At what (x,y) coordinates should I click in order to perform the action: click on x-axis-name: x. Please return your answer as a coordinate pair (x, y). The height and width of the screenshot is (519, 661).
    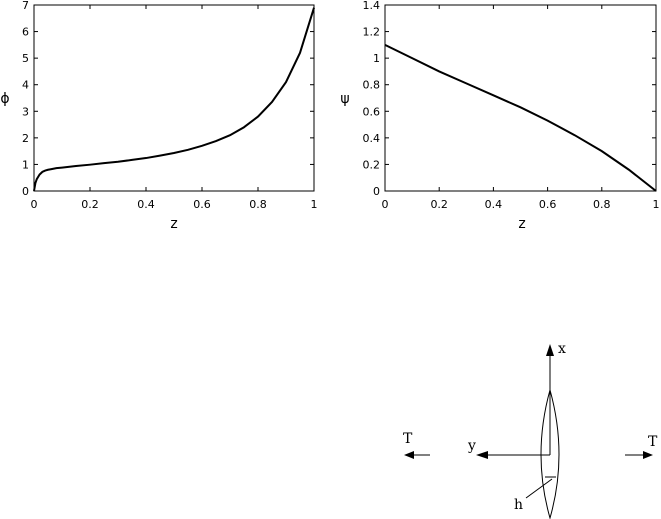
    Looking at the image, I should click on (562, 349).